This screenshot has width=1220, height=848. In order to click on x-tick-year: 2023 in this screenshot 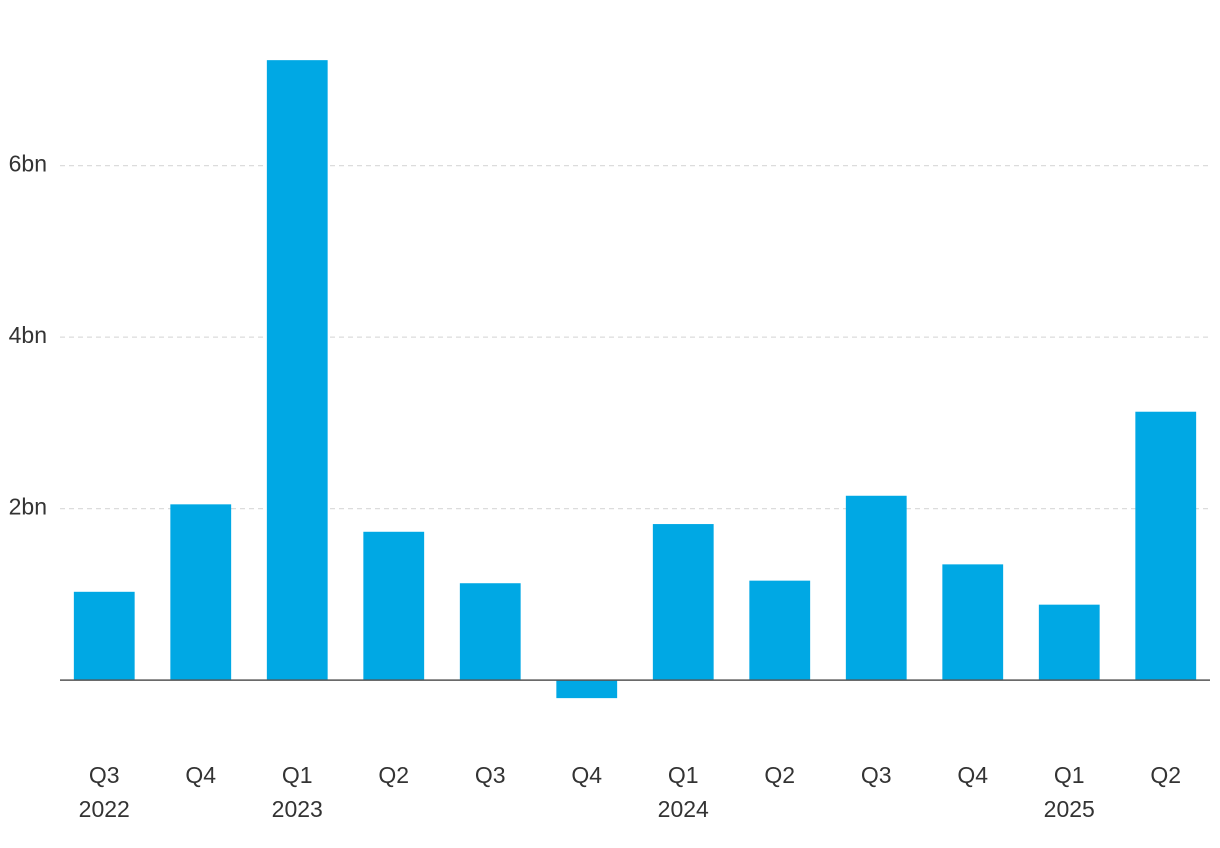, I will do `click(297, 809)`.